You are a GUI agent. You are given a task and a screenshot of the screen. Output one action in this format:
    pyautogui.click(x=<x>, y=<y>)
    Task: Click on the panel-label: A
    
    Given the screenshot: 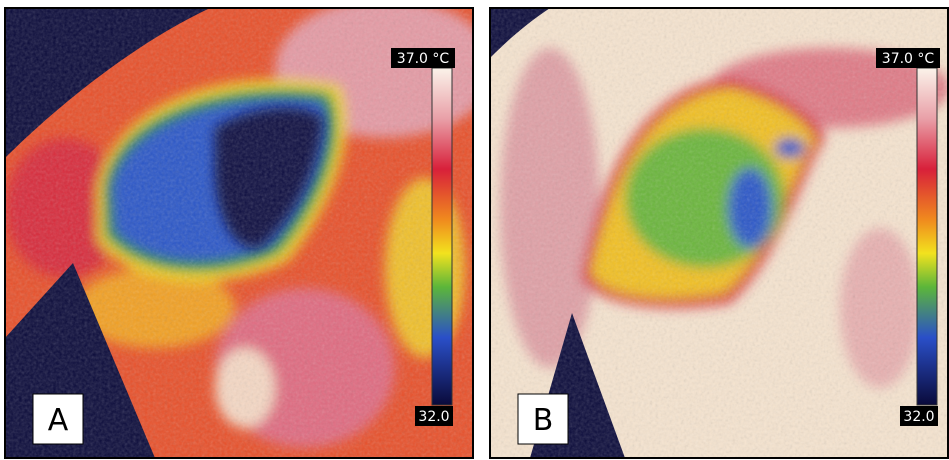 What is the action you would take?
    pyautogui.click(x=58, y=420)
    